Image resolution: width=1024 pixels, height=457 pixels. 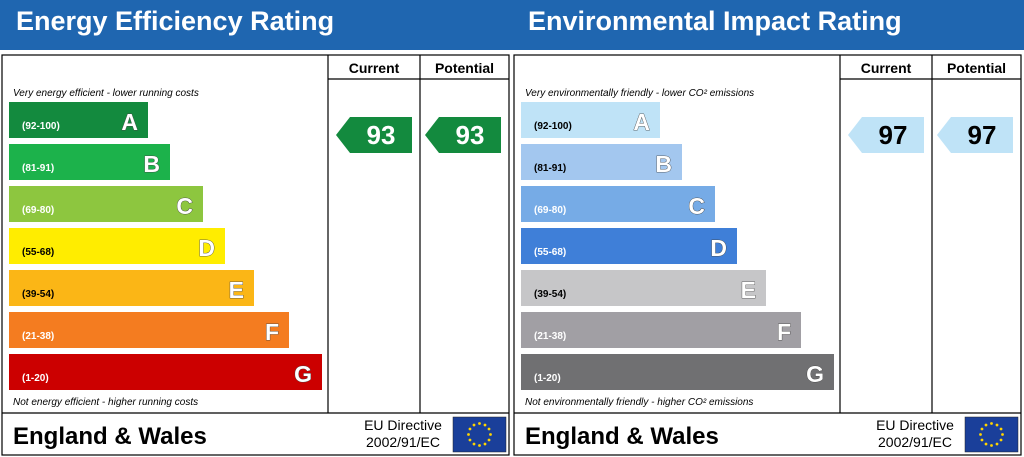 I want to click on potential-rating-value: 93, so click(x=470, y=135).